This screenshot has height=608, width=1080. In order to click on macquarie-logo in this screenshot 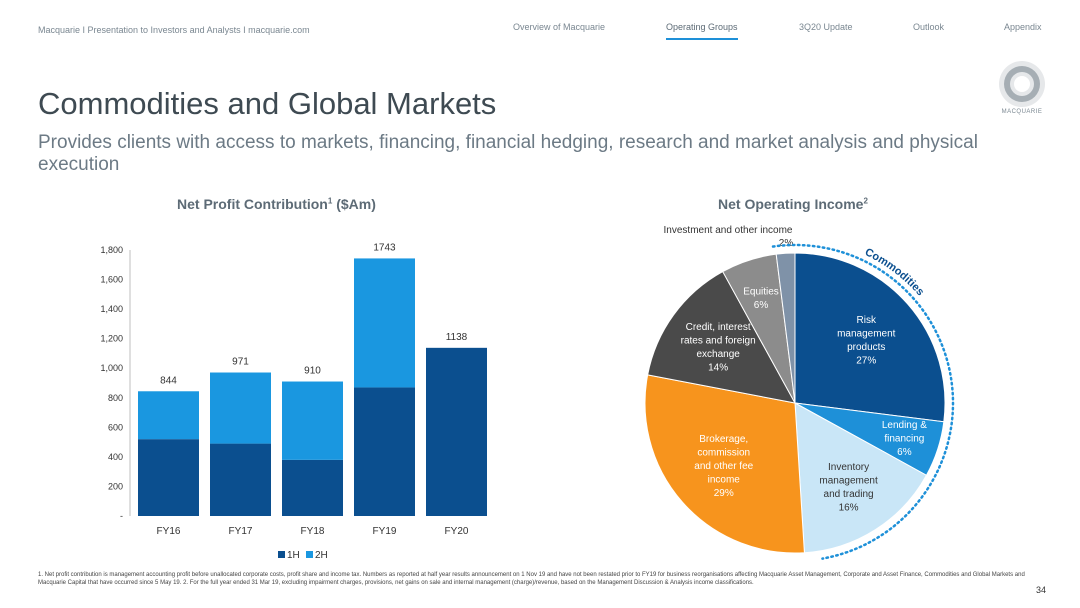, I will do `click(1022, 84)`.